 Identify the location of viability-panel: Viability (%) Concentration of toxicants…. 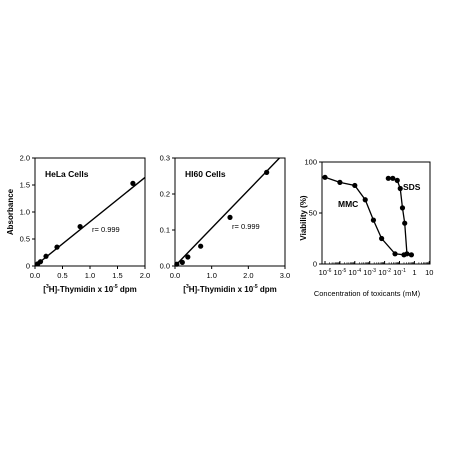
(366, 228).